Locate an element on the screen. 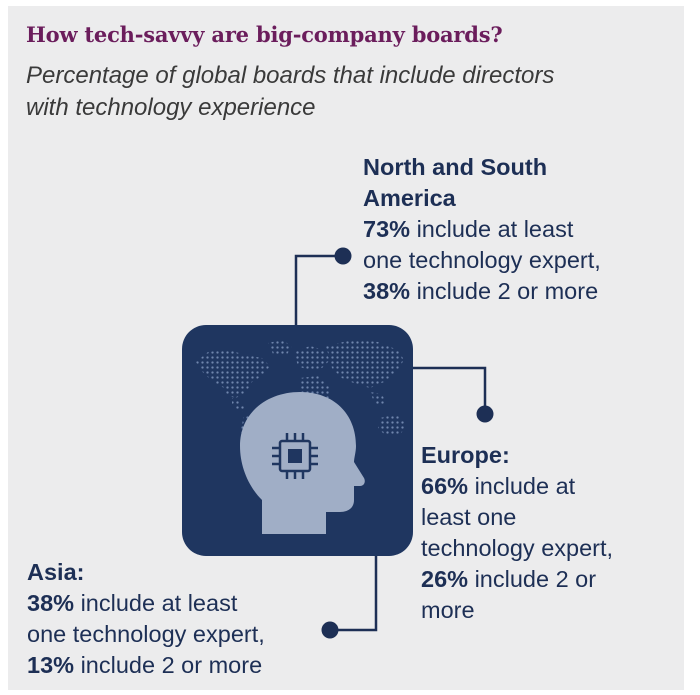  europe-stat-one: 66% include at is located at coordinates (517, 486).